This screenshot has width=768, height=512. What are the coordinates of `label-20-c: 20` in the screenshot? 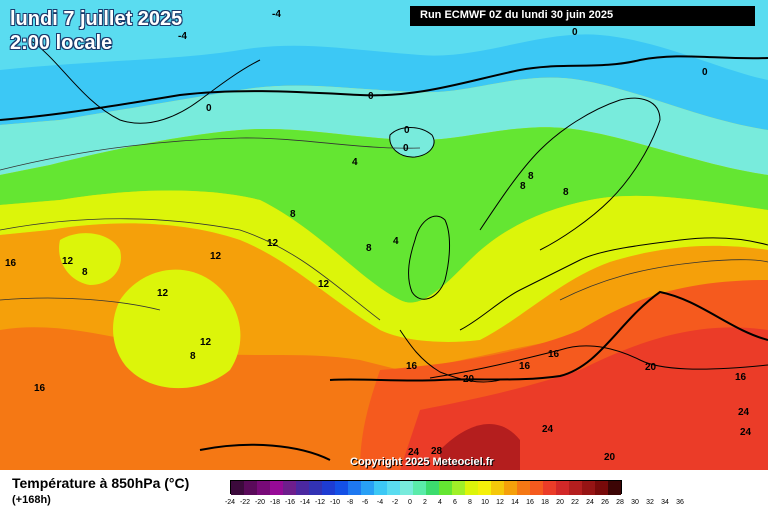 It's located at (610, 457).